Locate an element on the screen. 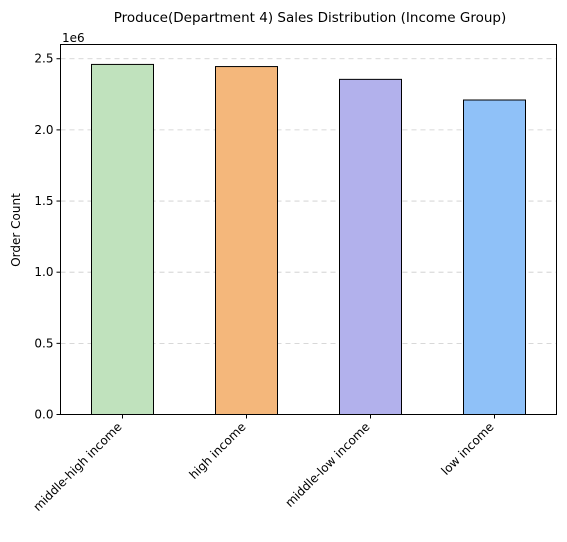 The height and width of the screenshot is (542, 567). y-axis-ticks: 0.0 0.5 1.0 1.5 2.0 2.5 is located at coordinates (47, 237).